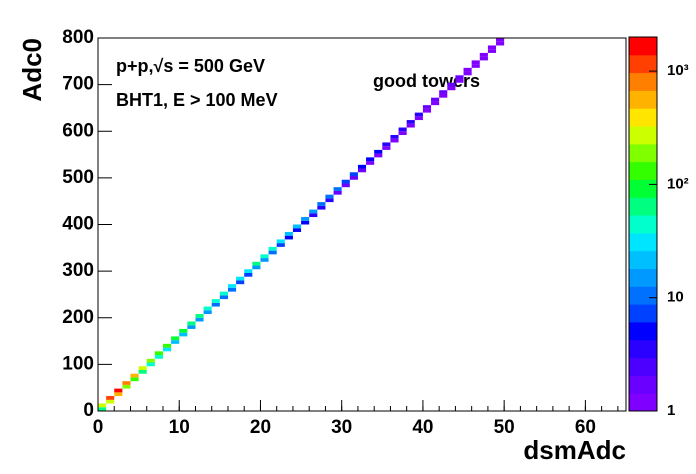  I want to click on y-tick-label: 700, so click(78, 84).